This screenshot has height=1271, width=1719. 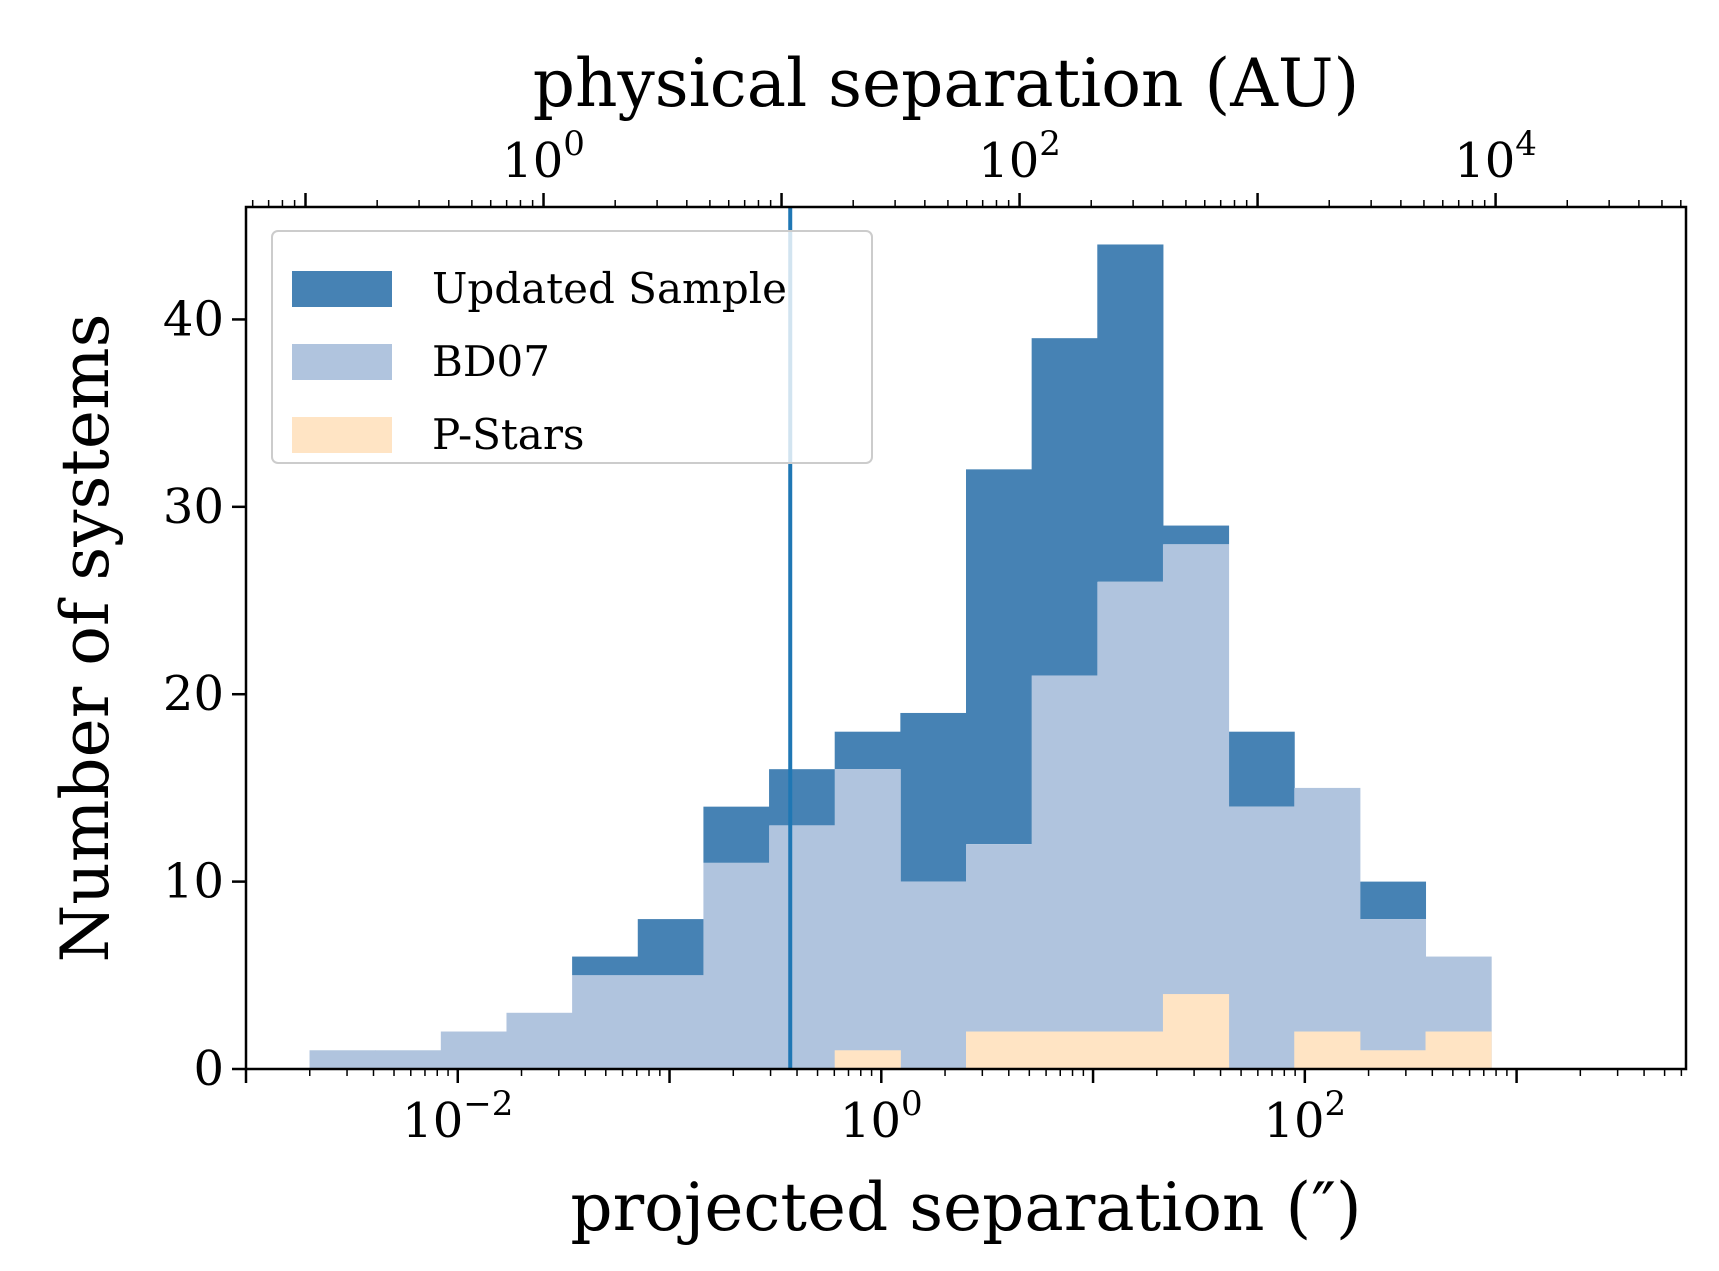 What do you see at coordinates (85, 638) in the screenshot?
I see `y-axis-title: Number of systems` at bounding box center [85, 638].